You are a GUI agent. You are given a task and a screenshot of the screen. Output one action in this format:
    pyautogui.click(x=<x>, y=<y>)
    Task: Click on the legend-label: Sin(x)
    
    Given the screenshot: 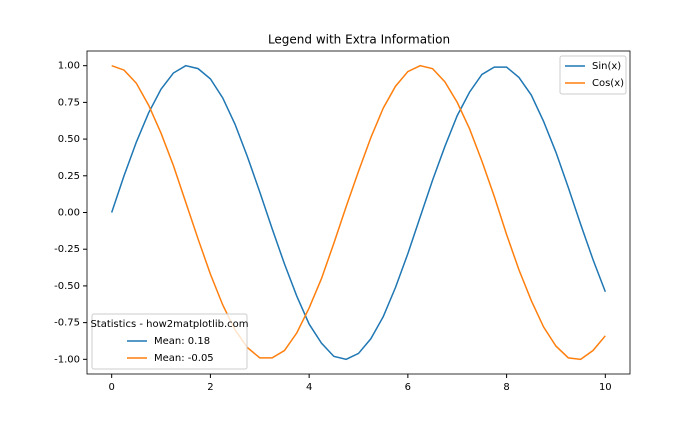 What is the action you would take?
    pyautogui.click(x=606, y=66)
    